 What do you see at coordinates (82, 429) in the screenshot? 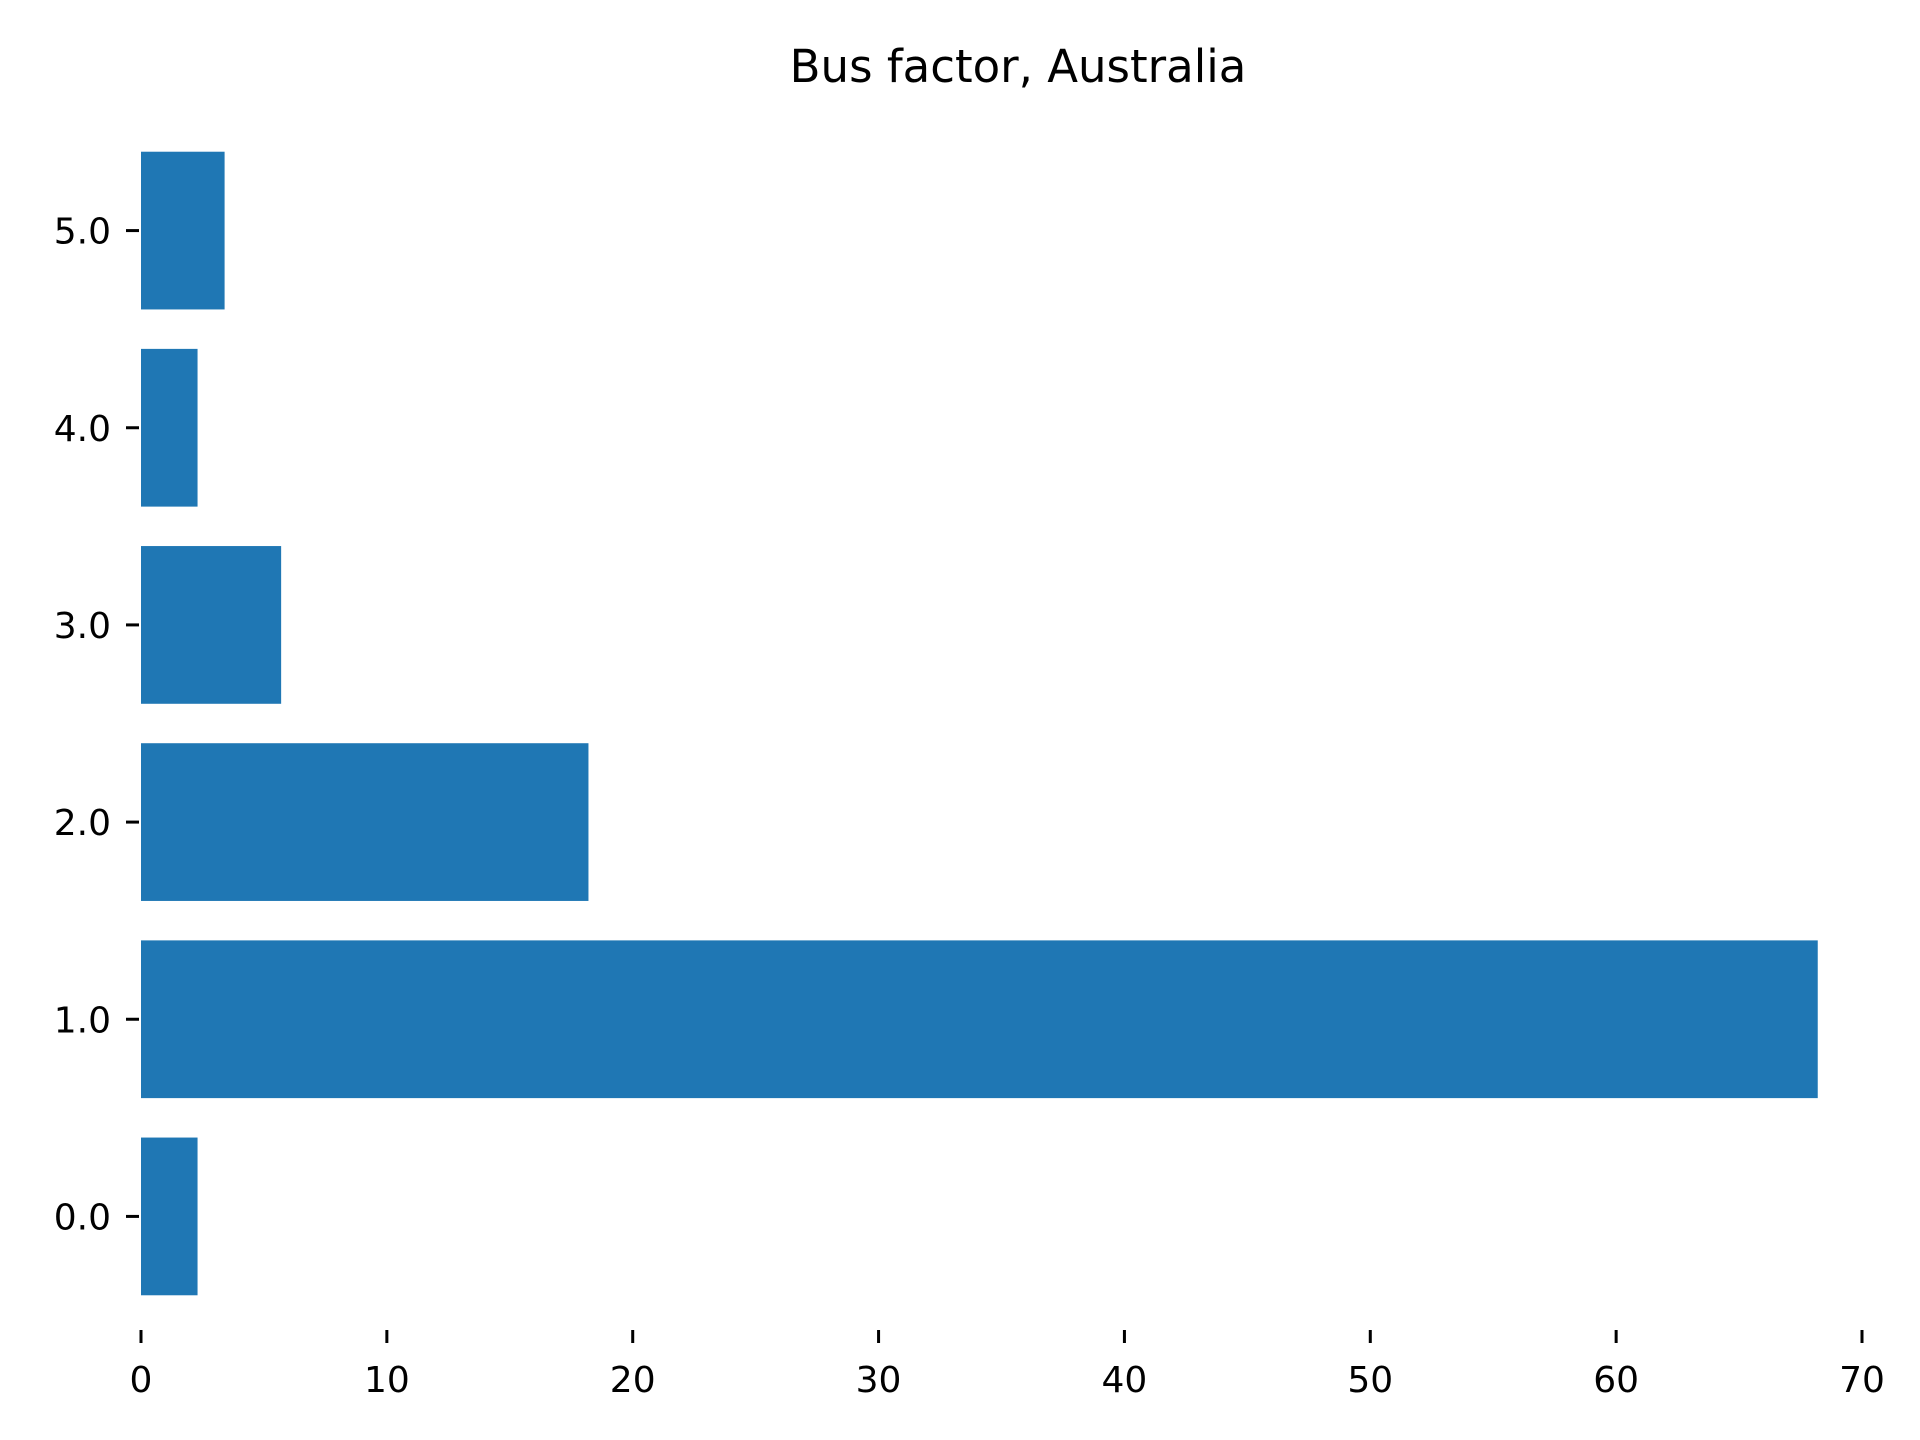
I see `y-tick-label: 4.0` at bounding box center [82, 429].